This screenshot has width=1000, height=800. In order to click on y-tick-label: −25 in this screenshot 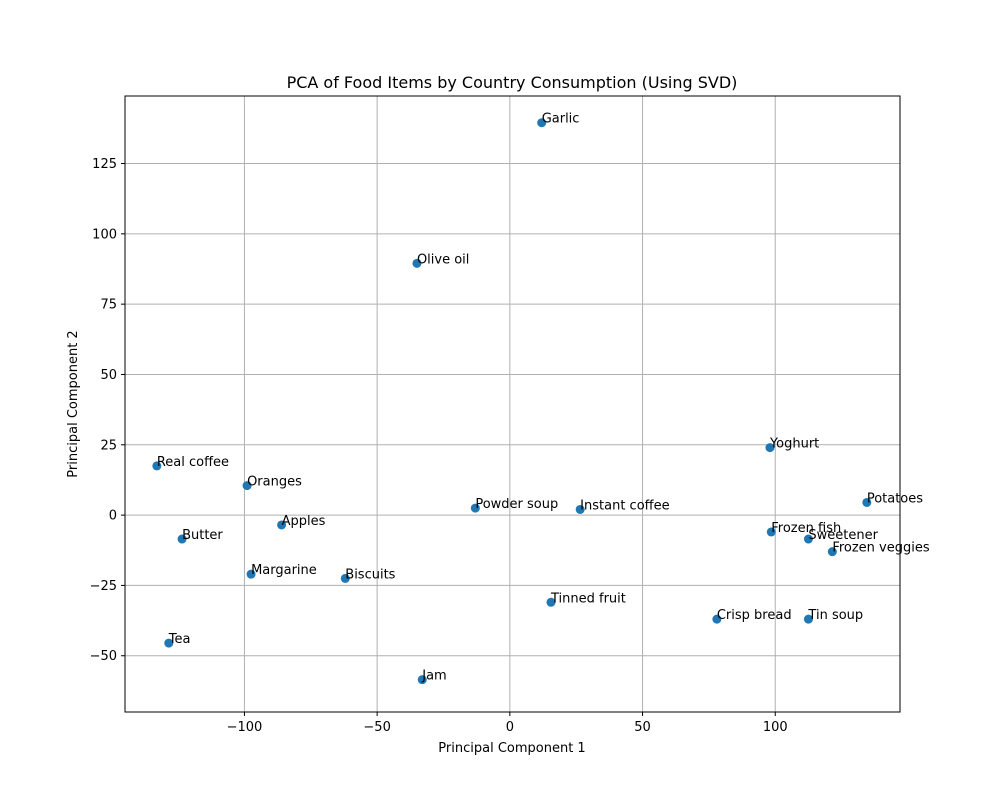, I will do `click(103, 586)`.